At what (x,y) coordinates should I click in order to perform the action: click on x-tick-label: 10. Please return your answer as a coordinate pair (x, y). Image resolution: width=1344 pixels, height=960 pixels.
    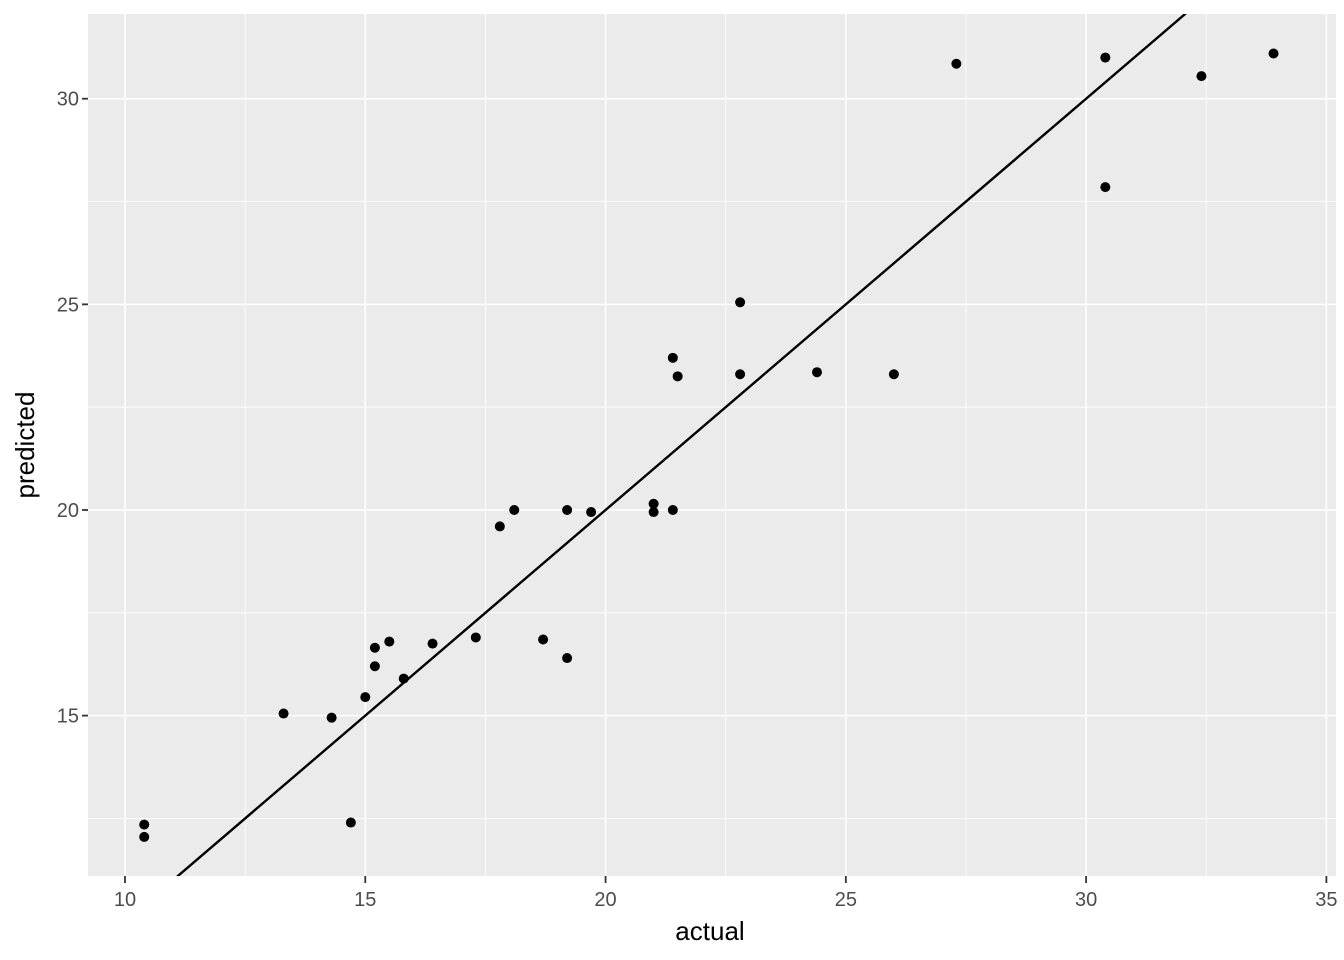
    Looking at the image, I should click on (125, 900).